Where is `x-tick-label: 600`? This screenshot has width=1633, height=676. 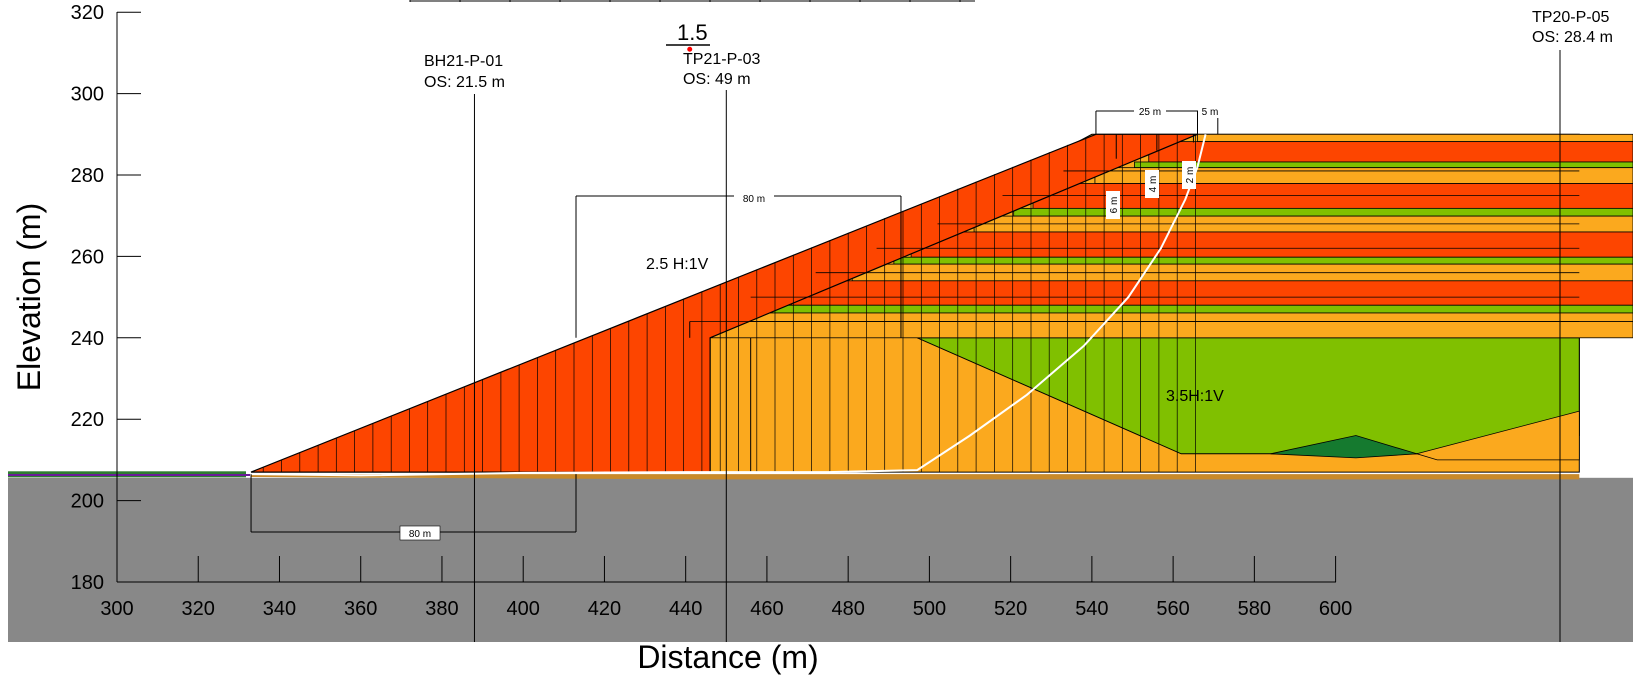 x-tick-label: 600 is located at coordinates (1335, 609).